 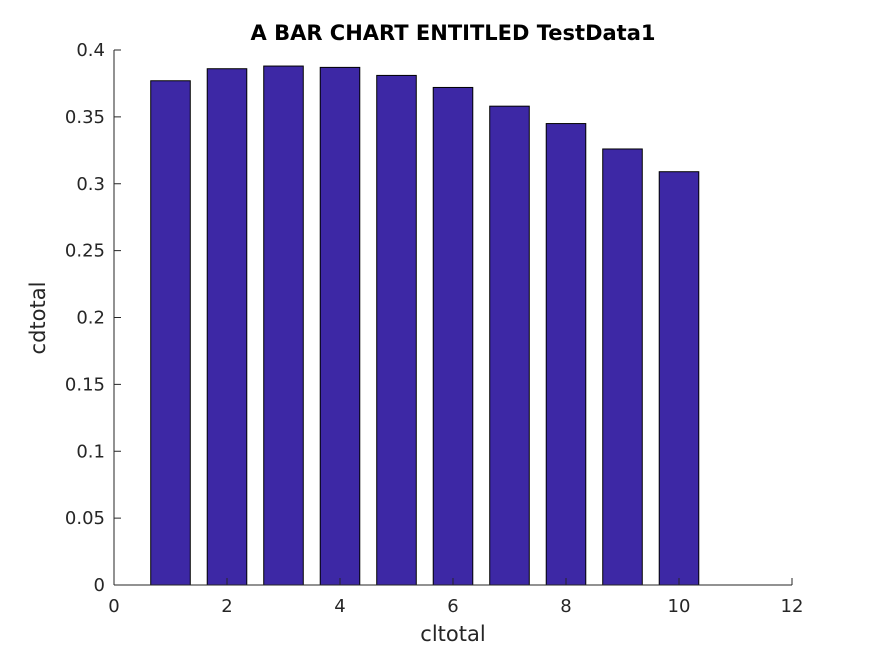 What do you see at coordinates (113, 606) in the screenshot?
I see `x-tick-label: 0` at bounding box center [113, 606].